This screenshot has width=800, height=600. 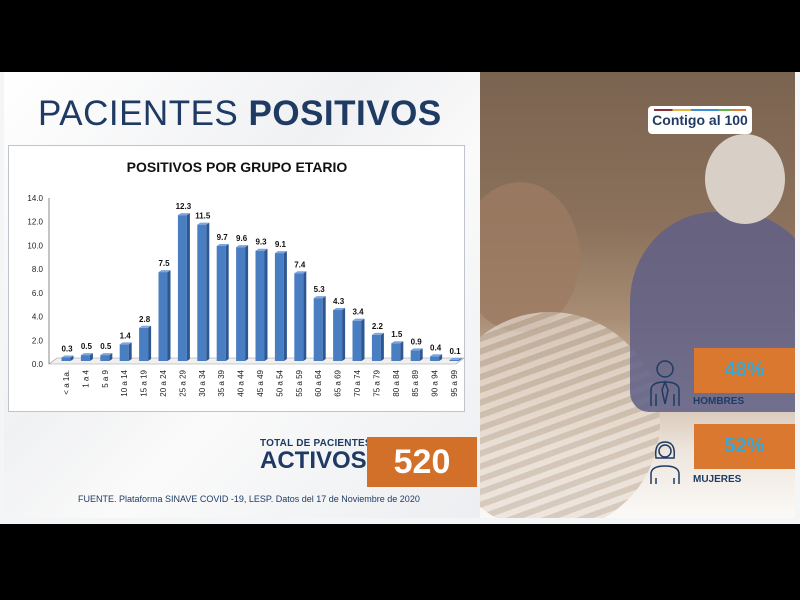 I want to click on contigo-logo: Contigo al 100, so click(x=700, y=120).